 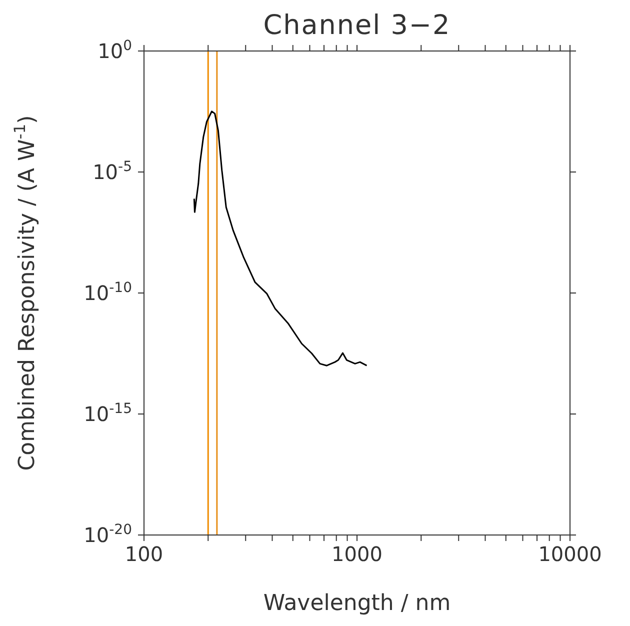 What do you see at coordinates (108, 292) in the screenshot?
I see `y-tick-label: 10$^{-10}$` at bounding box center [108, 292].